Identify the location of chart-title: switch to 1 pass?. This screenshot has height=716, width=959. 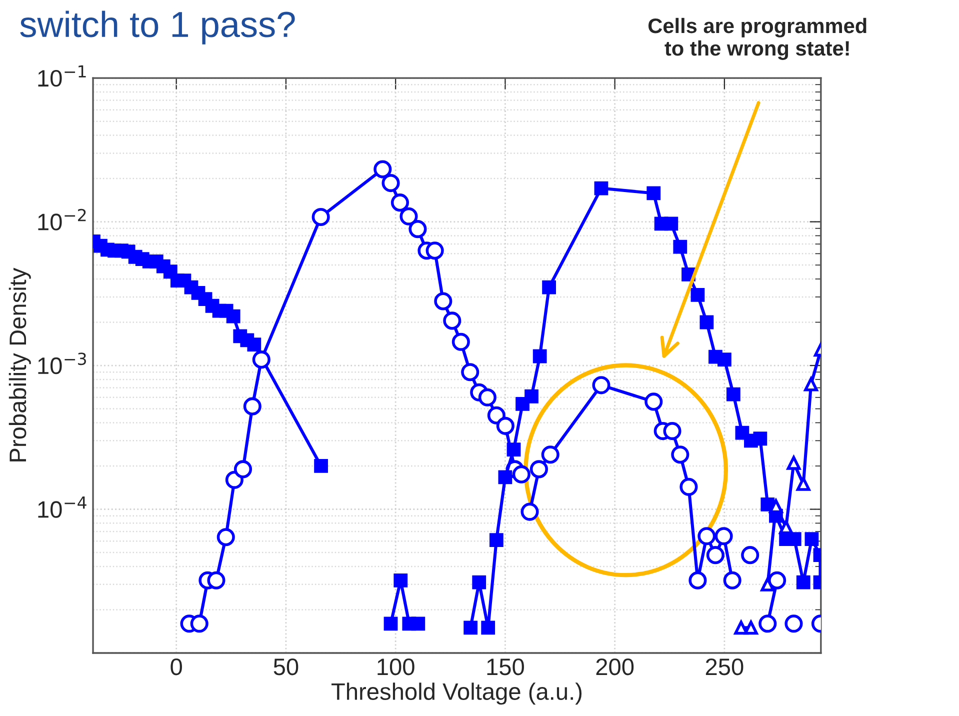
(157, 27).